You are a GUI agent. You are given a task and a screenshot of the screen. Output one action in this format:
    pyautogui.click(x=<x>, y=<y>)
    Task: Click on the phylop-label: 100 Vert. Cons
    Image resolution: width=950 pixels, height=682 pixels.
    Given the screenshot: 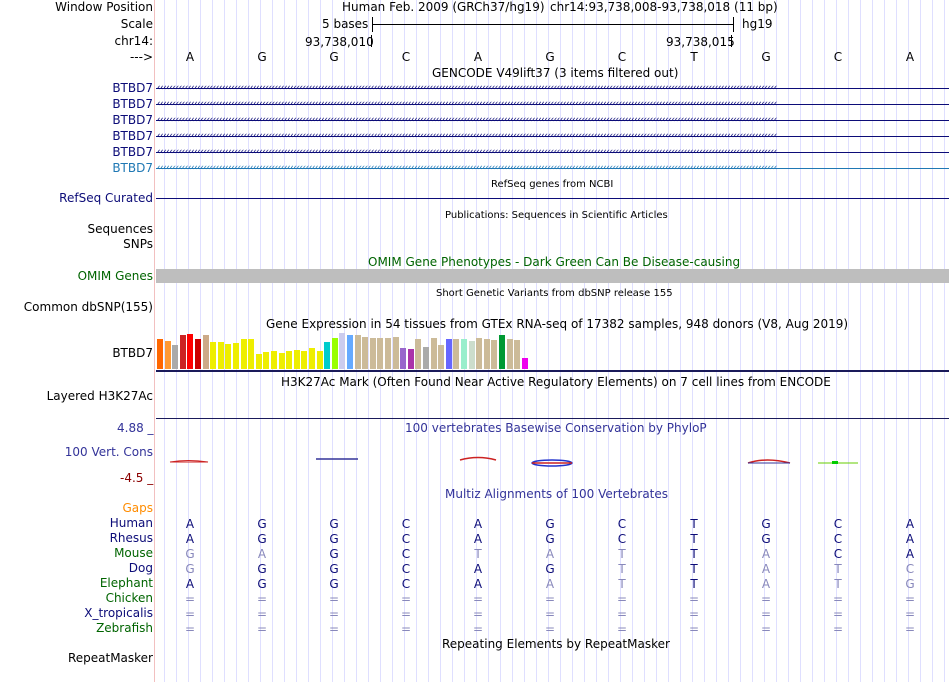 What is the action you would take?
    pyautogui.click(x=108, y=452)
    